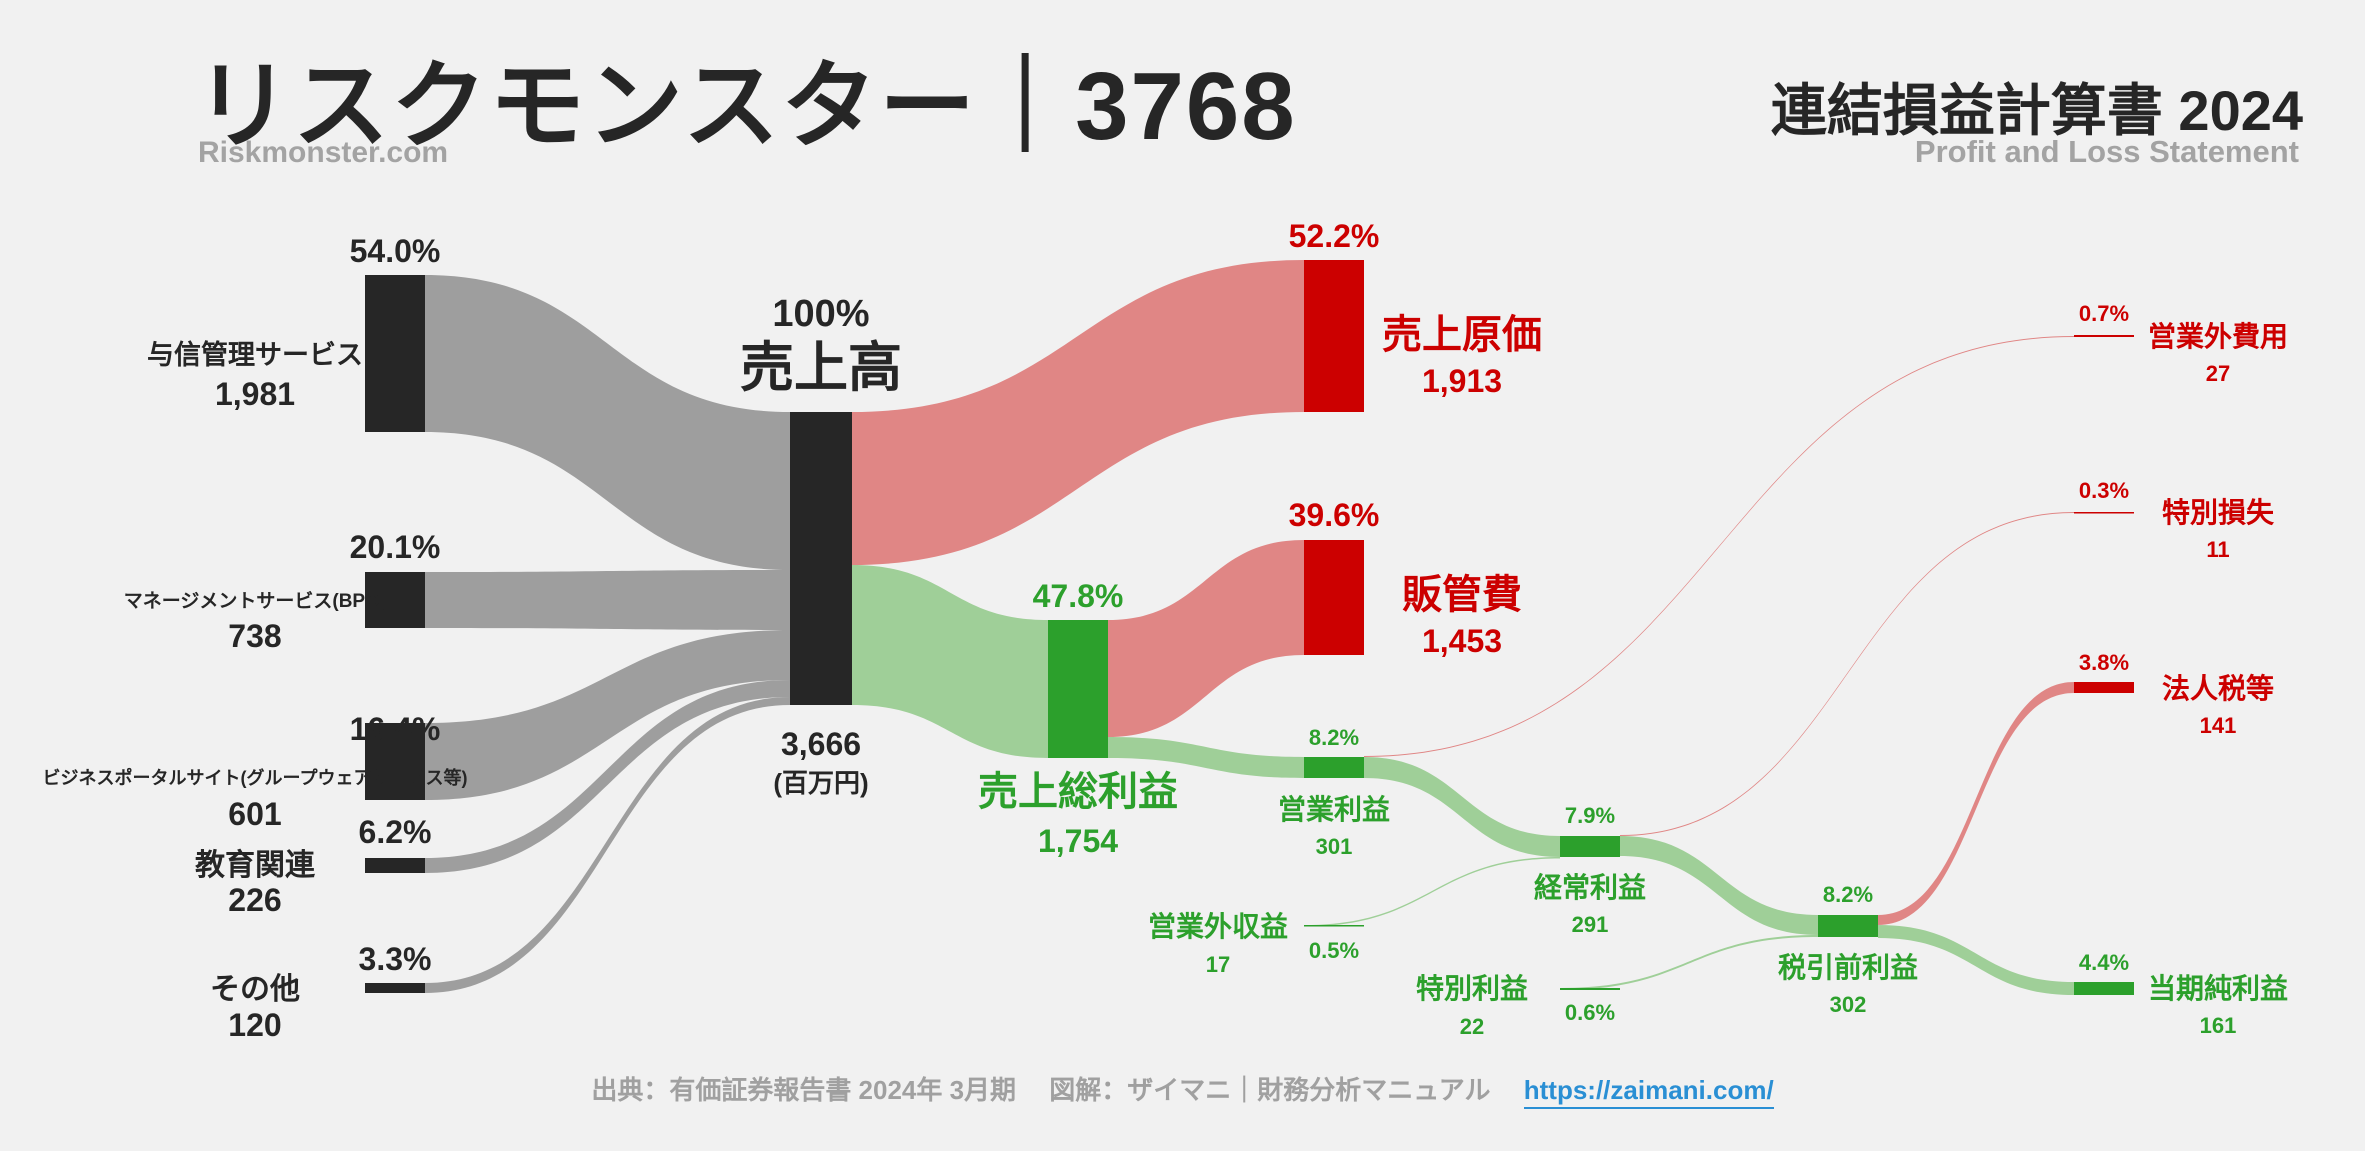 The width and height of the screenshot is (2365, 1151). Describe the element at coordinates (1218, 964) in the screenshot. I see `nonop-income-value: 17` at that location.